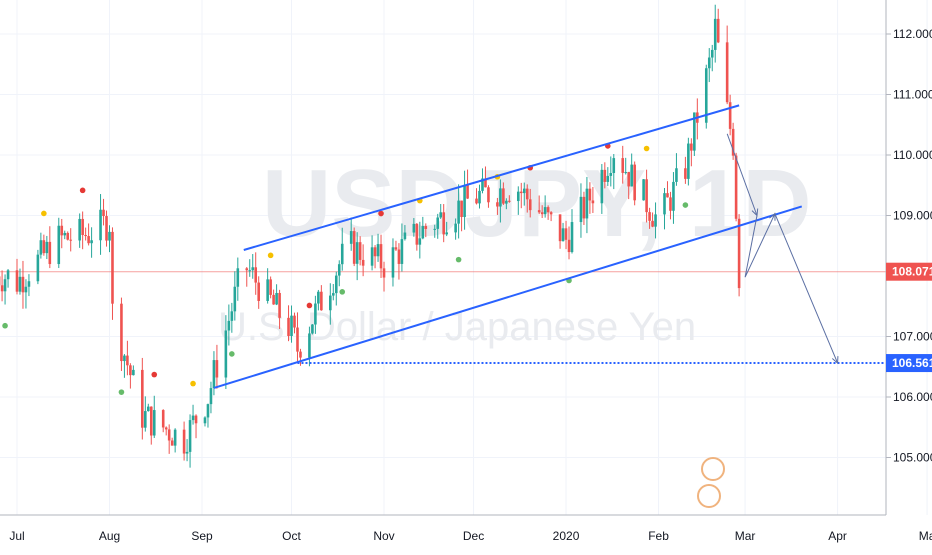 This screenshot has width=932, height=555. What do you see at coordinates (713, 469) in the screenshot?
I see `logo-ring` at bounding box center [713, 469].